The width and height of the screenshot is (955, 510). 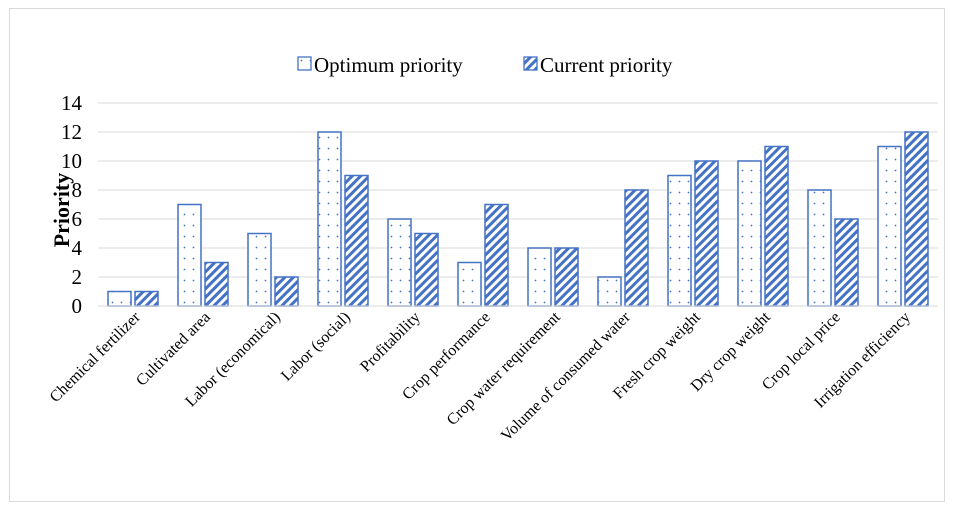 What do you see at coordinates (566, 376) in the screenshot?
I see `x-category-label: Volume of consumed water` at bounding box center [566, 376].